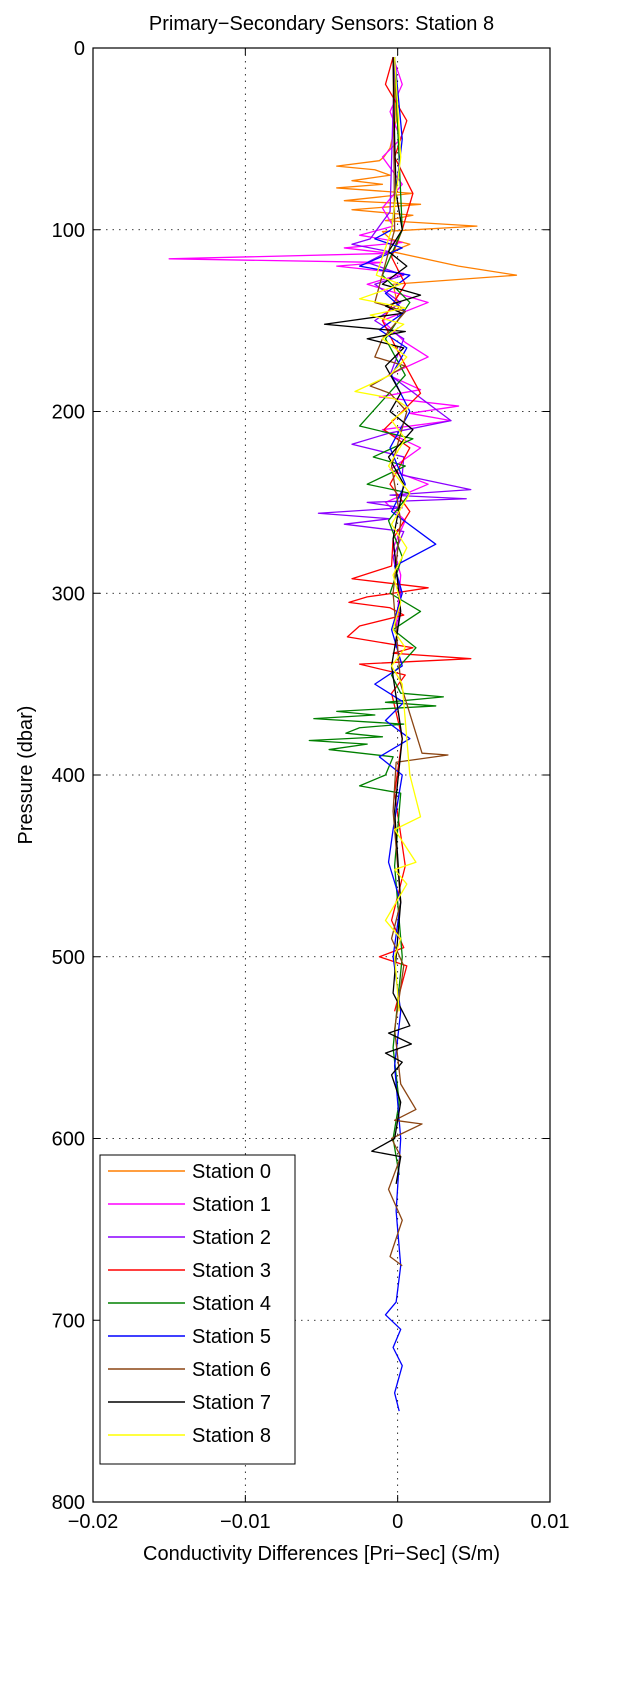 The width and height of the screenshot is (623, 1682). Describe the element at coordinates (68, 231) in the screenshot. I see `y-tick-label: 100` at that location.